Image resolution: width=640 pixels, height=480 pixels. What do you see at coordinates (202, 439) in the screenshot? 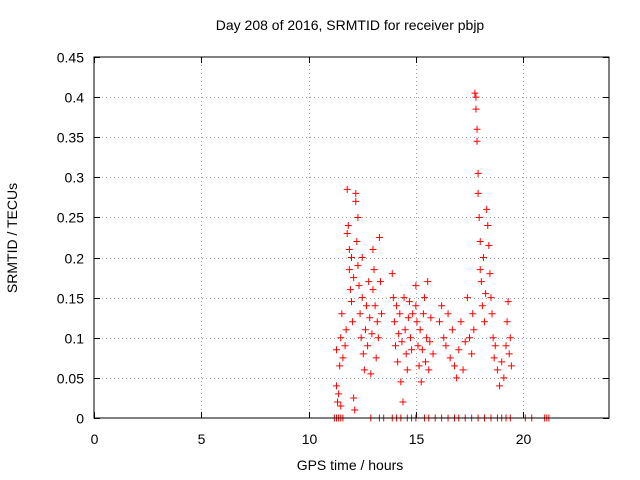
I see `x-tick-label: 5` at bounding box center [202, 439].